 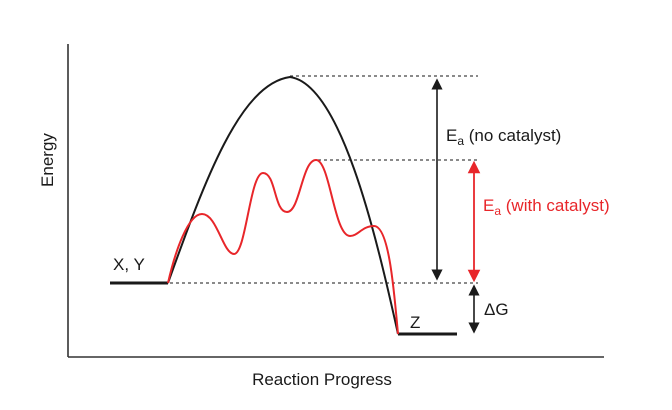 I want to click on product-label: Z, so click(x=415, y=322).